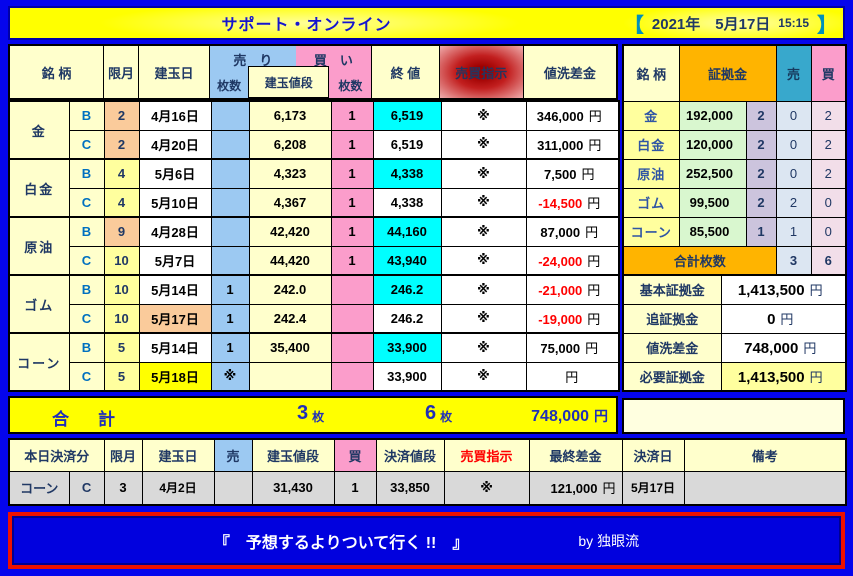 This screenshot has height=576, width=853. What do you see at coordinates (828, 144) in the screenshot?
I see `margin-buy-lots: 2` at bounding box center [828, 144].